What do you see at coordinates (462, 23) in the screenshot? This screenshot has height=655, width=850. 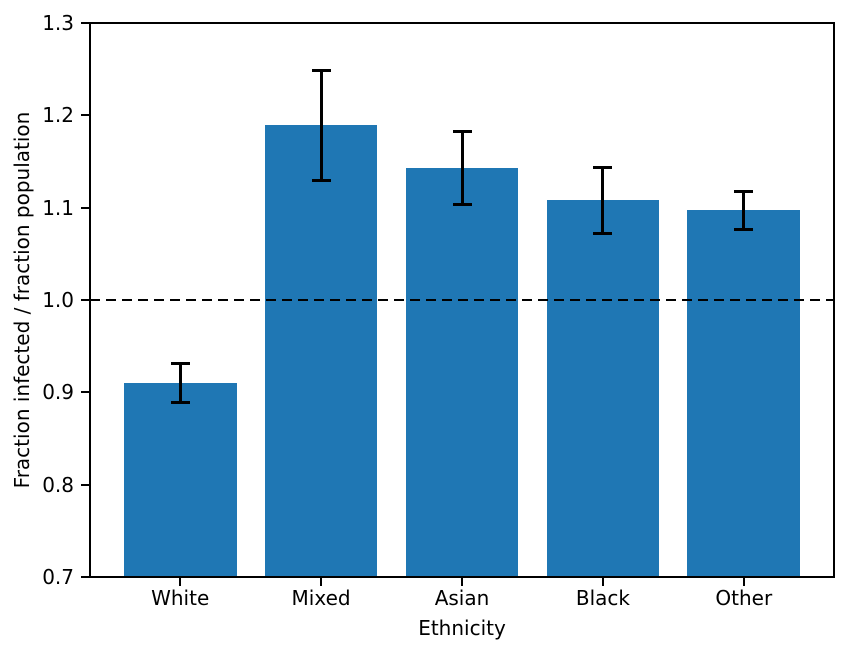 I see `spine-top` at bounding box center [462, 23].